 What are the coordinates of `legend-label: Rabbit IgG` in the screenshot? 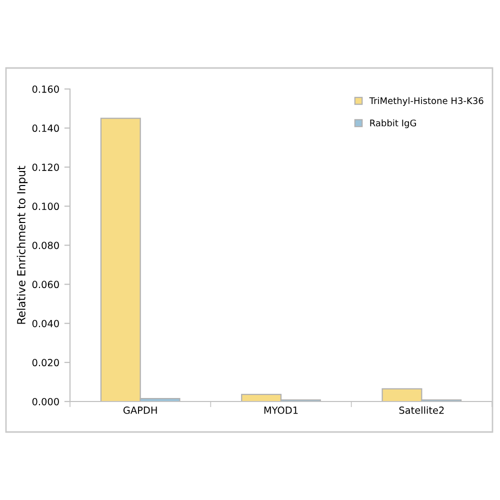 It's located at (393, 123).